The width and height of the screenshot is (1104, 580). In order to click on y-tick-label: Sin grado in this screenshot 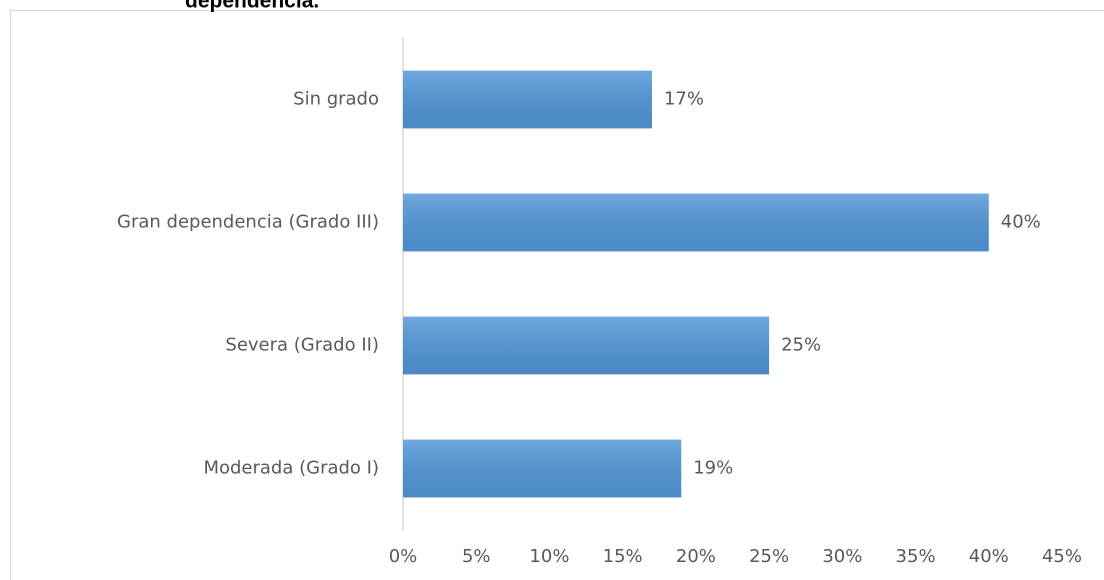, I will do `click(336, 99)`.